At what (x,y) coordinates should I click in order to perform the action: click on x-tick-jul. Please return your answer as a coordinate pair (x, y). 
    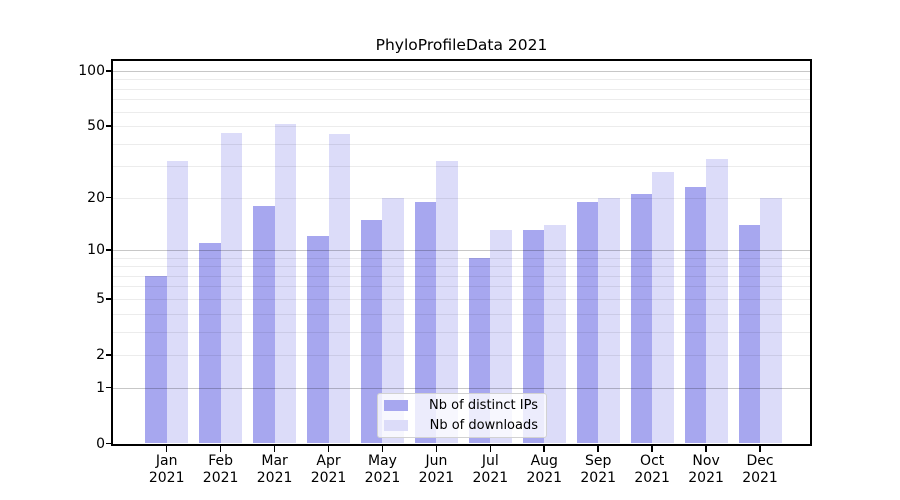
    Looking at the image, I should click on (490, 448).